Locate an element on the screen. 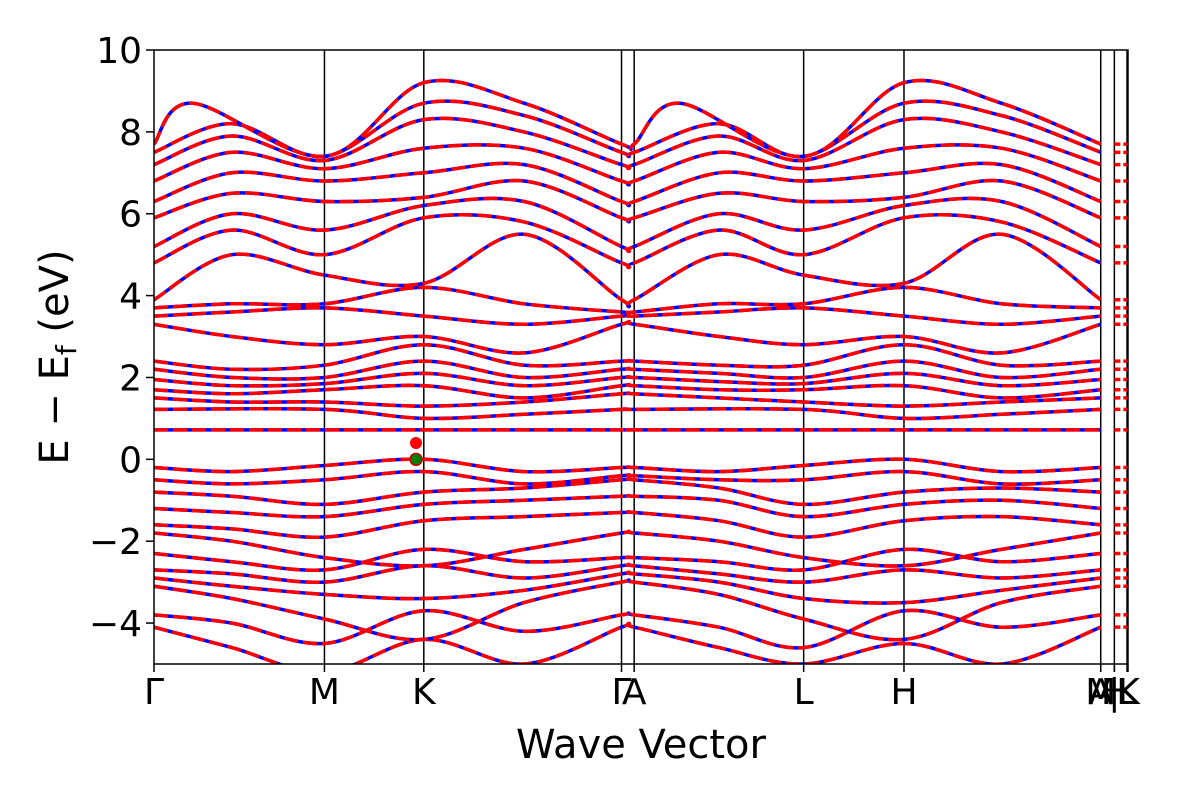 Image resolution: width=1200 pixels, height=800 pixels. x-tick-label-10: H is located at coordinates (1114, 692).